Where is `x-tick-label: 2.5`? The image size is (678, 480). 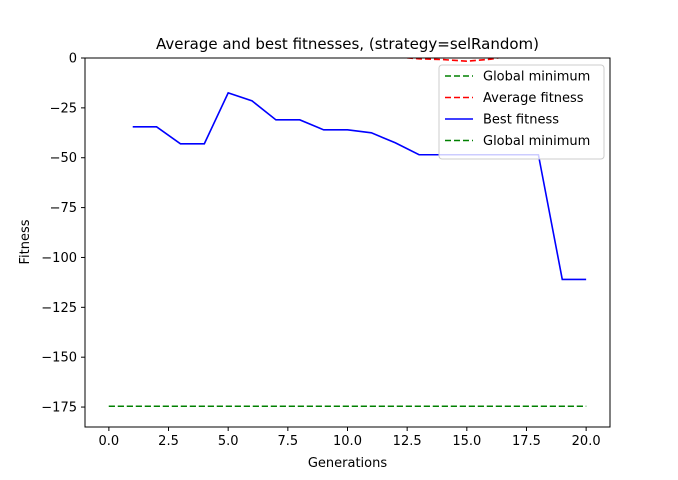
x-tick-label: 2.5 is located at coordinates (168, 441).